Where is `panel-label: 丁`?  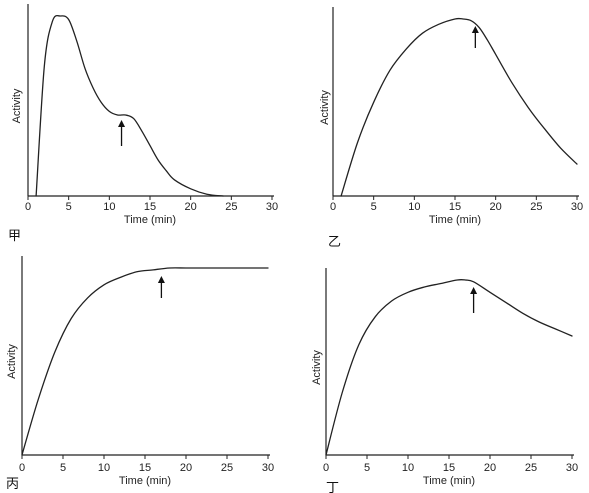 panel-label: 丁 is located at coordinates (332, 487).